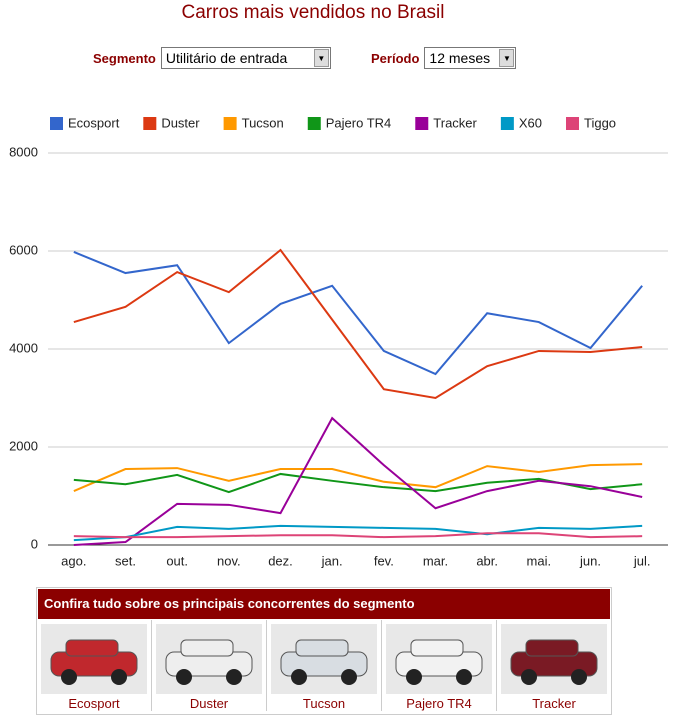  I want to click on car-label: Tucson, so click(324, 703).